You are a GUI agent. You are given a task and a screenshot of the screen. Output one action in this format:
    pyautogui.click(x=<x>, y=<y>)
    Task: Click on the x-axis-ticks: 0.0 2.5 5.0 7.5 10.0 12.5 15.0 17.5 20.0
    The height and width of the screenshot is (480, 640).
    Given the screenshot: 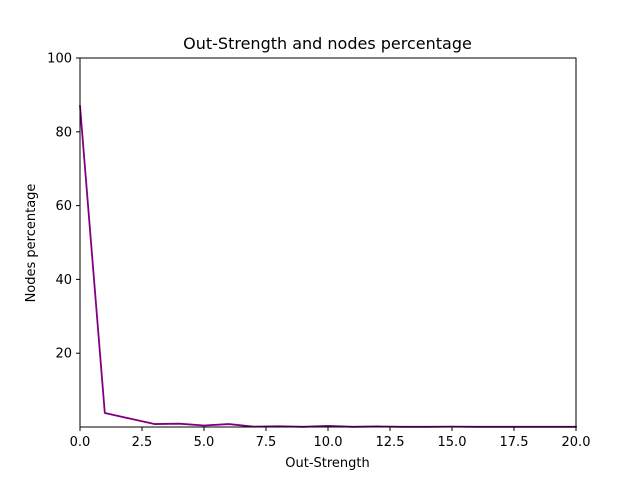 What is the action you would take?
    pyautogui.click(x=330, y=438)
    